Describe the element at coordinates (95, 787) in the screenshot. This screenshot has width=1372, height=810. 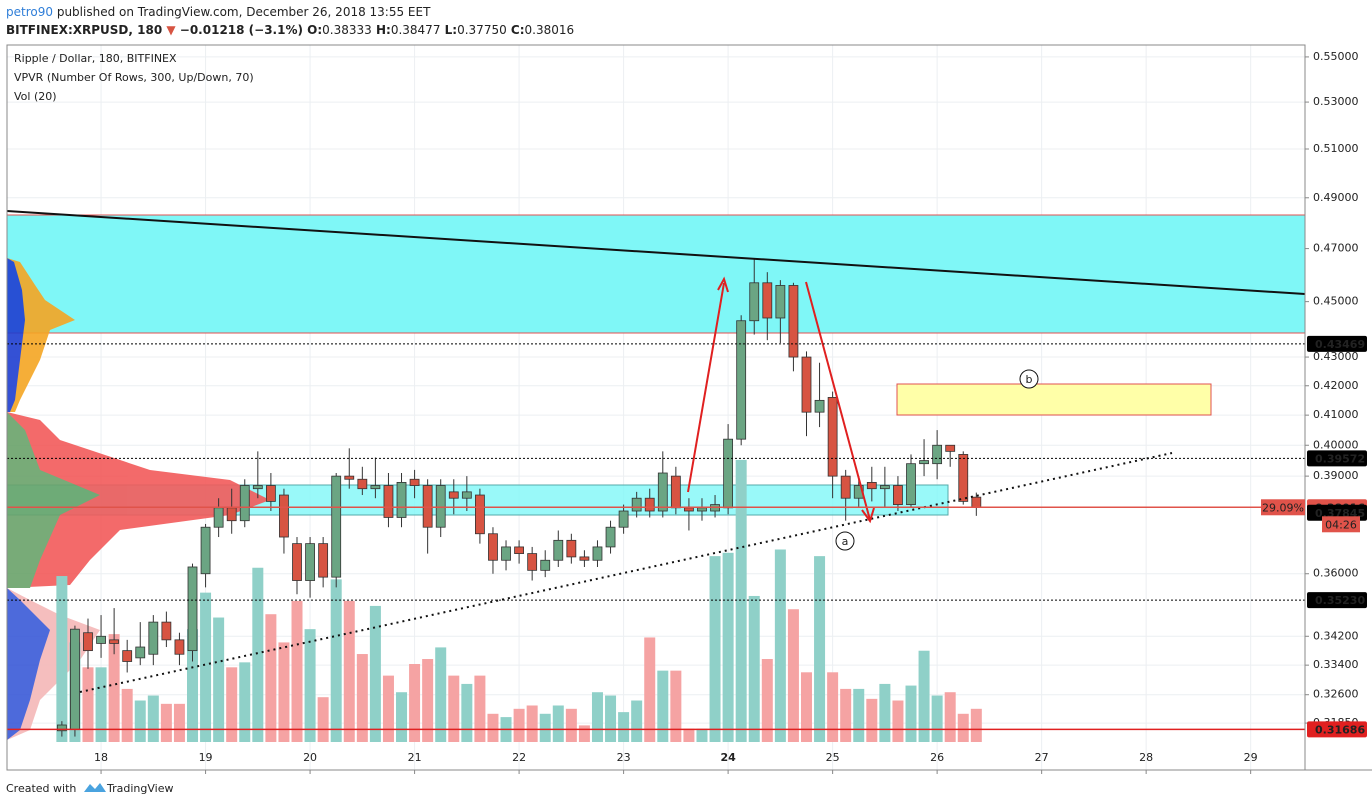
I see `logo` at that location.